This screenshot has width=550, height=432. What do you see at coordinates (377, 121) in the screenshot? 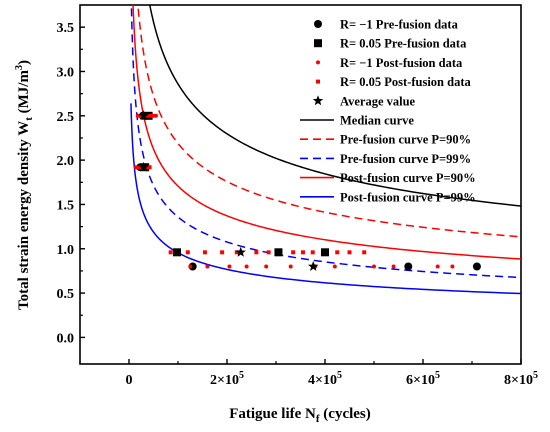
I see `legend-label-5: Median curve` at bounding box center [377, 121].